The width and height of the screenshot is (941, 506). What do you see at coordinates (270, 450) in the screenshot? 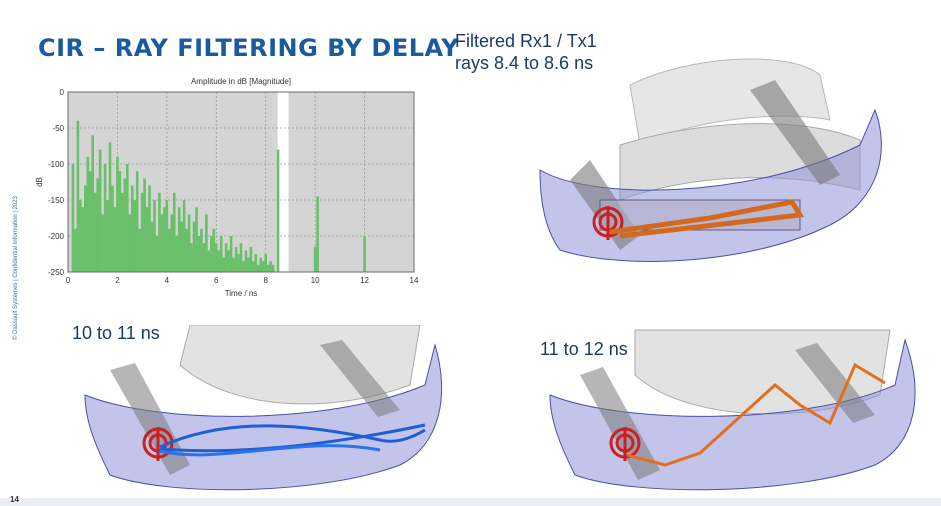
I see `ray-path-c` at bounding box center [270, 450].